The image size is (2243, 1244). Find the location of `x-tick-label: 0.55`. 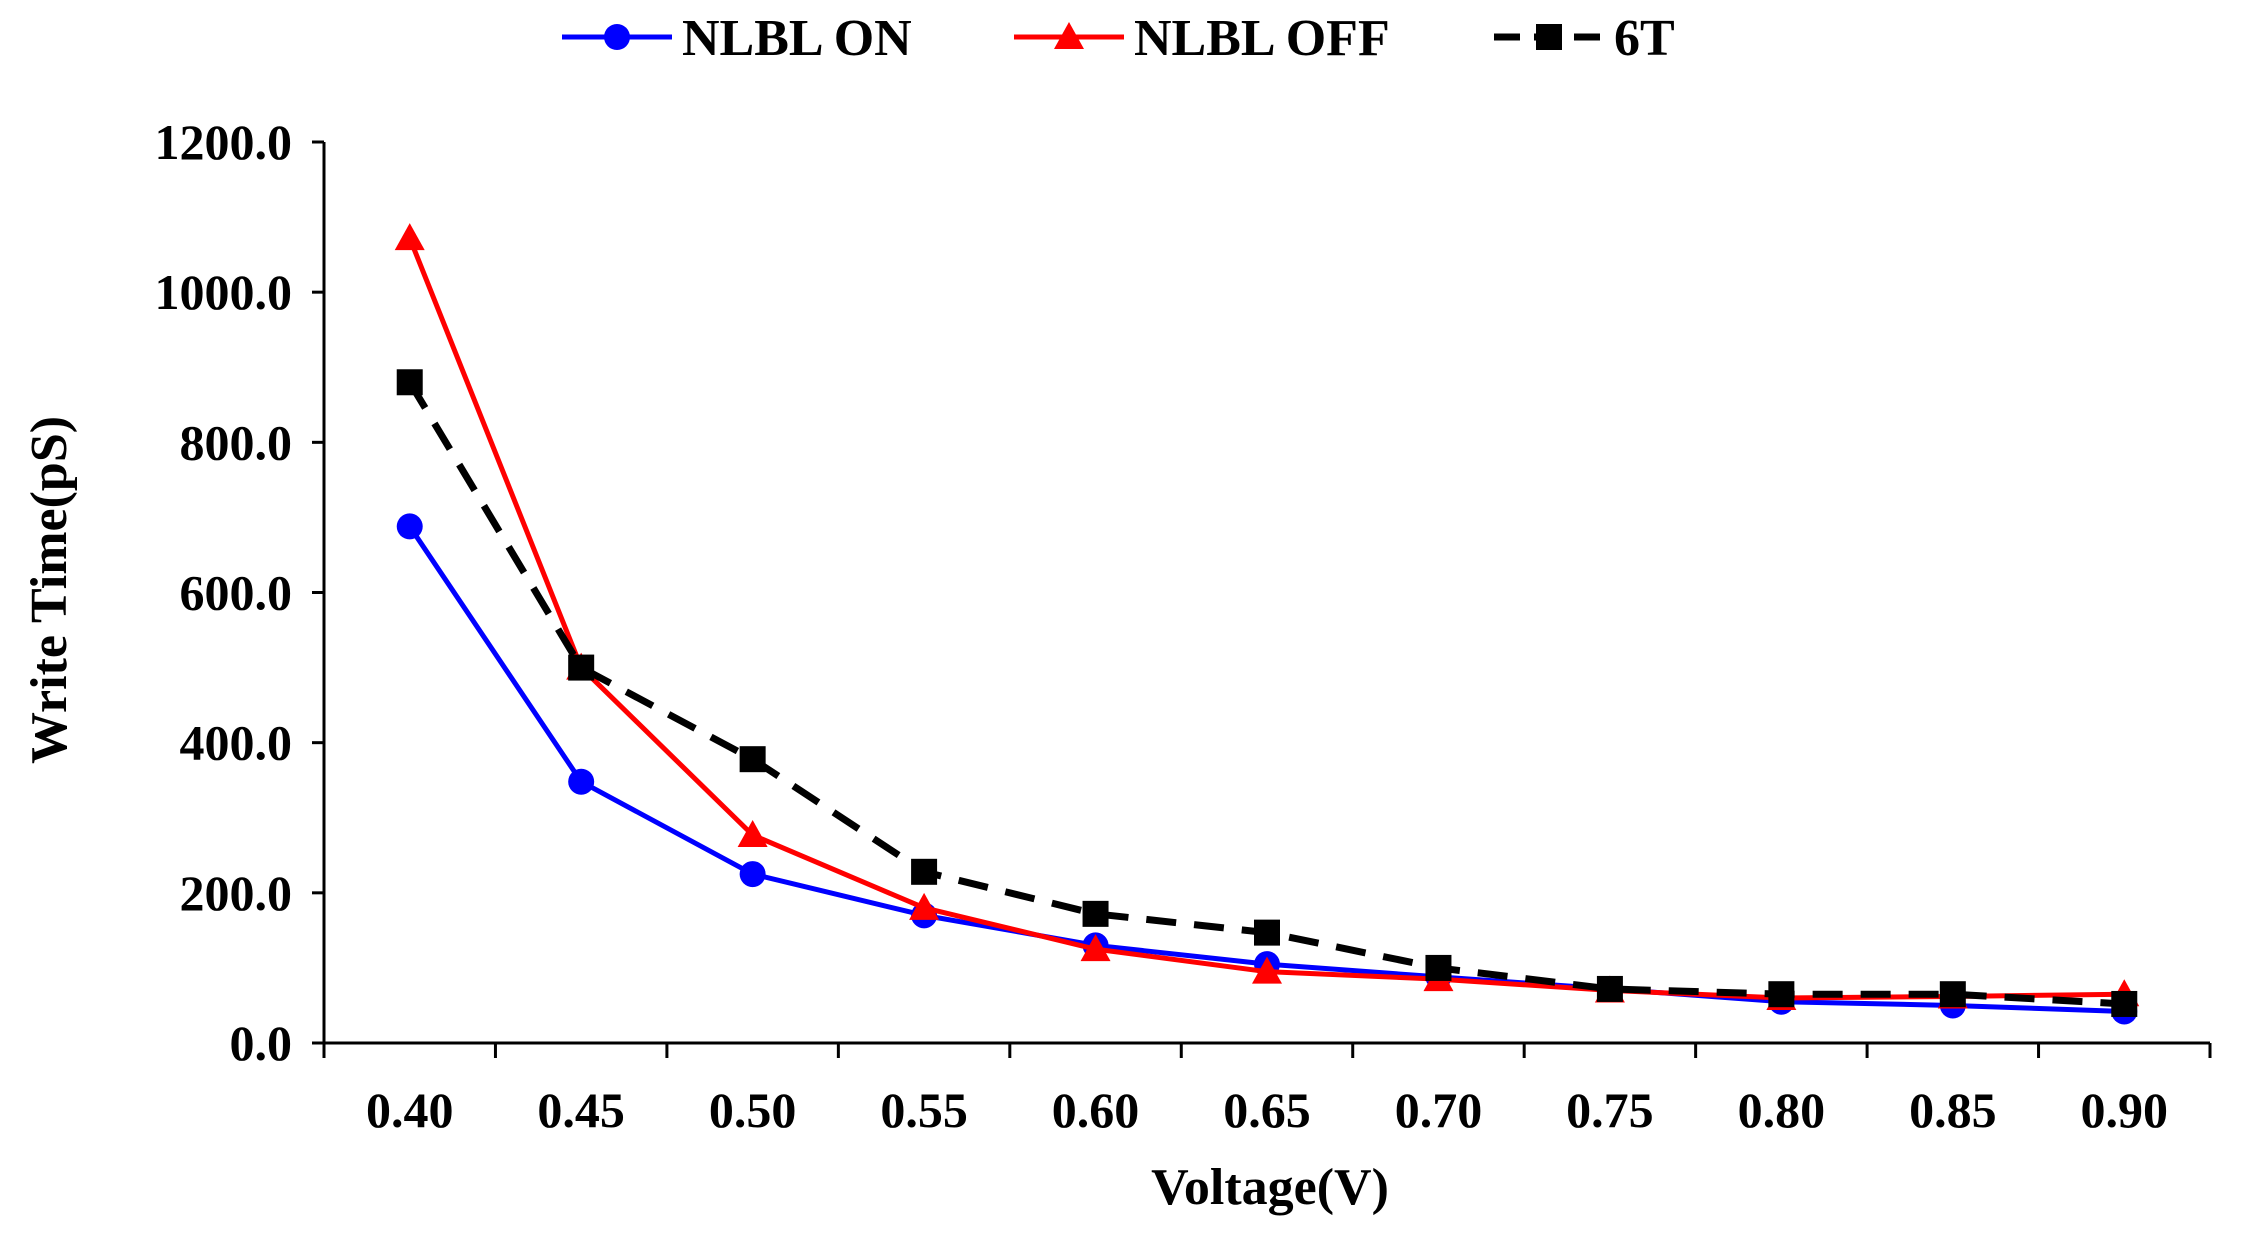

x-tick-label: 0.55 is located at coordinates (924, 1110).